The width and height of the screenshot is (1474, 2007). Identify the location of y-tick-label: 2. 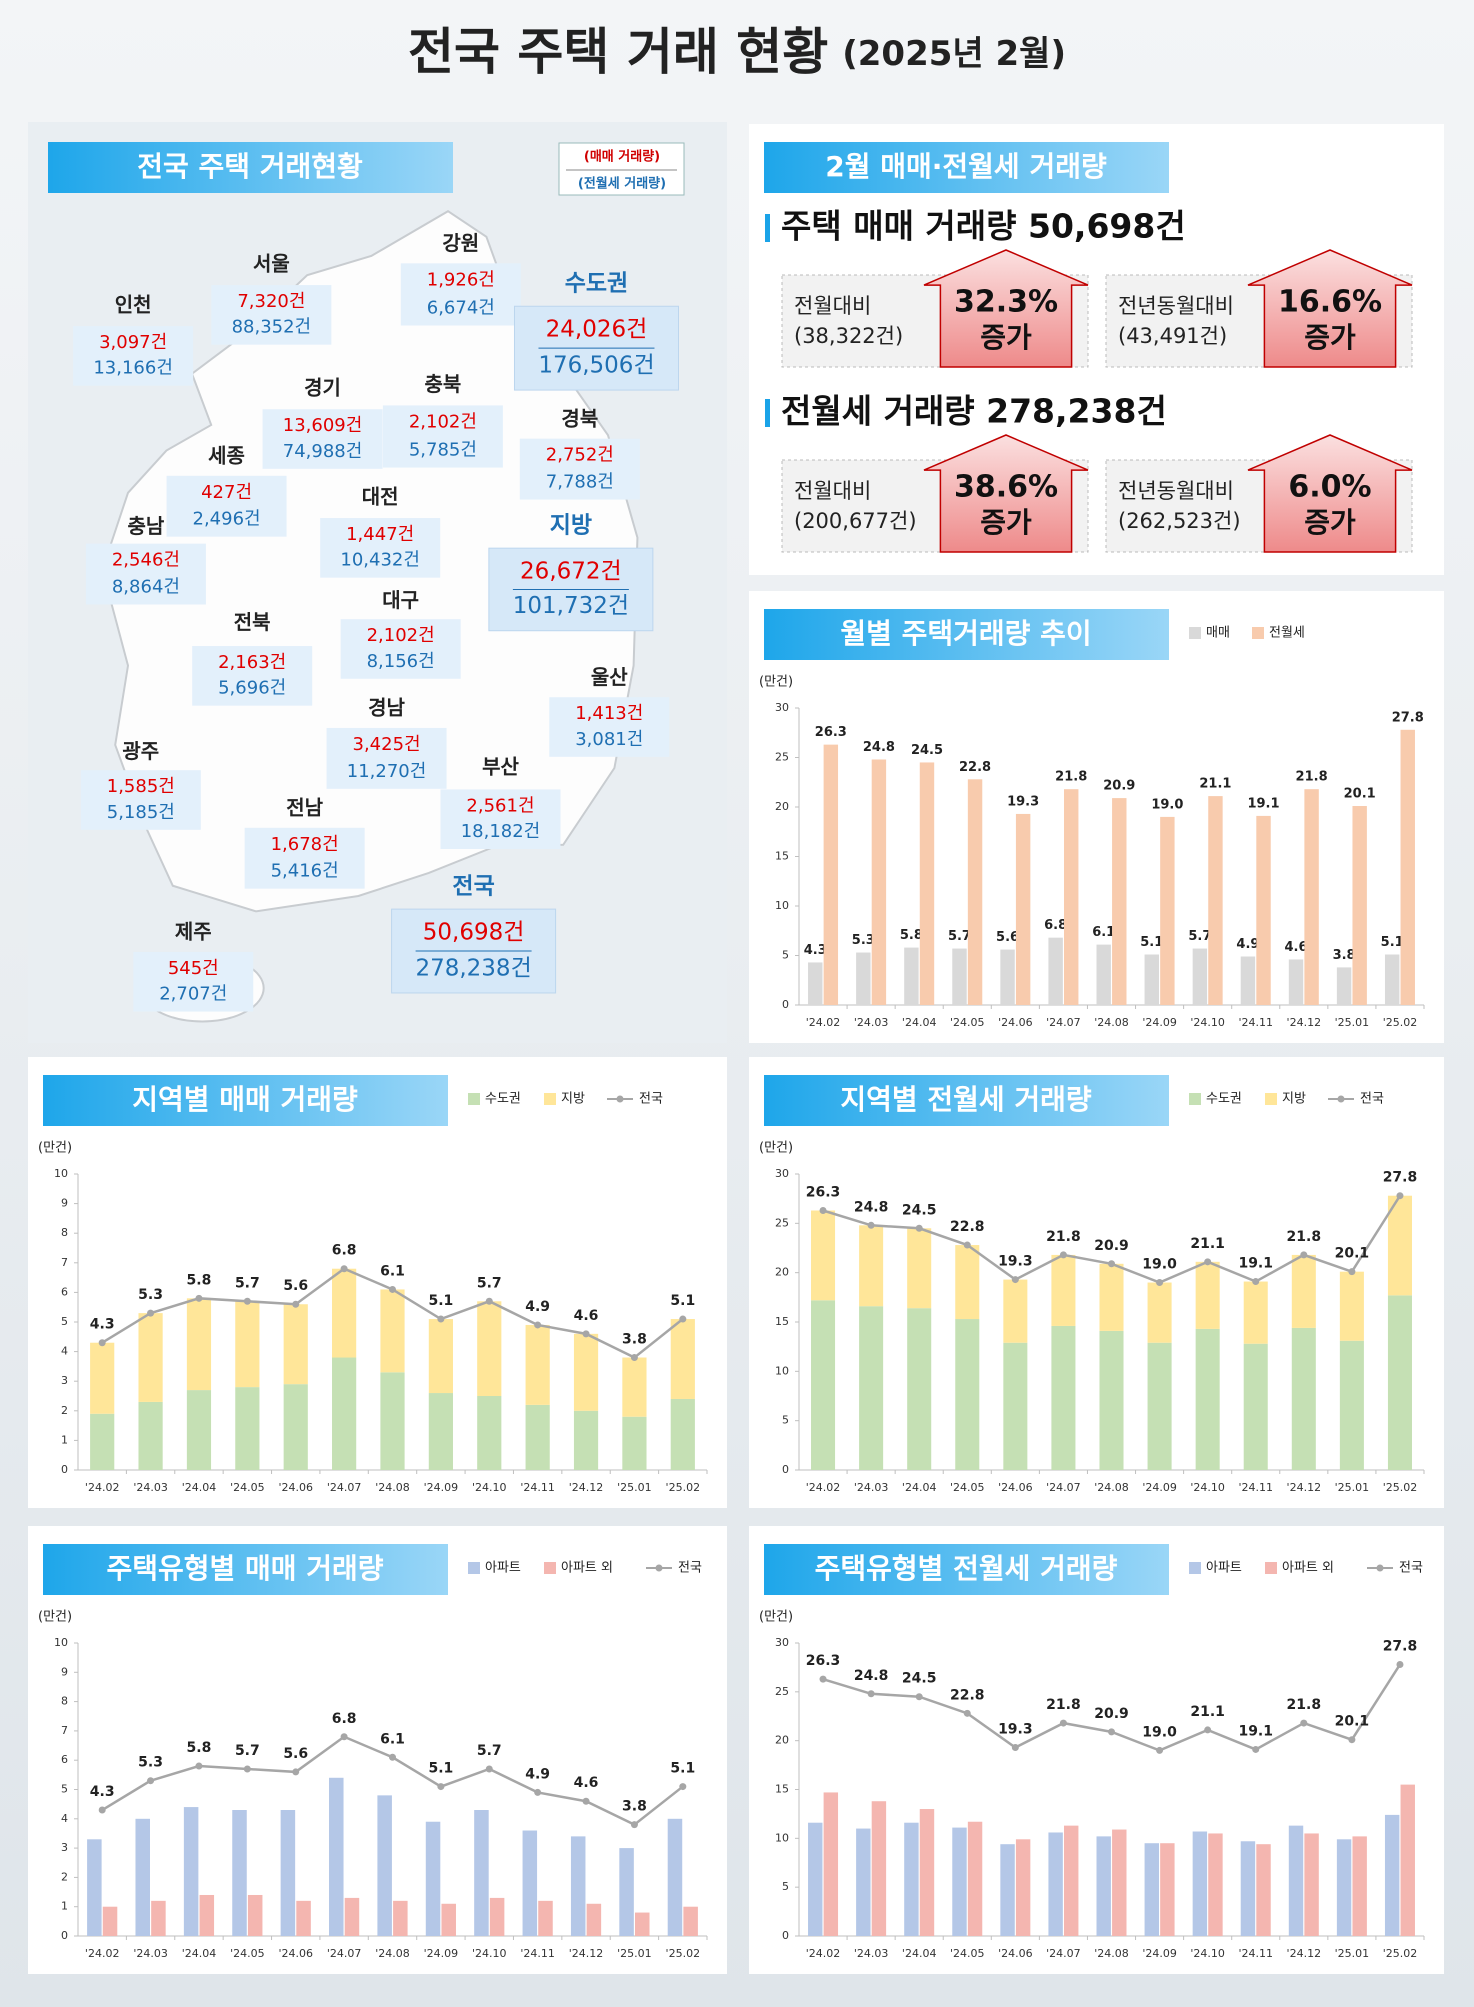
(64, 1410).